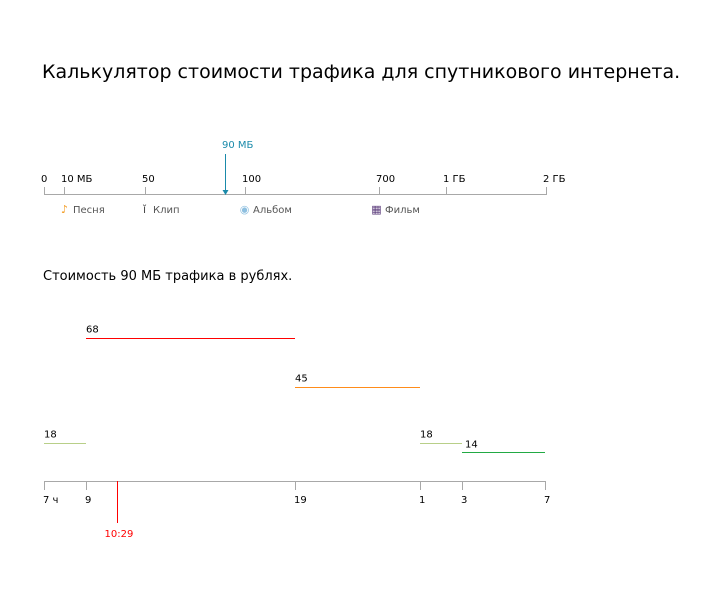 Image resolution: width=701 pixels, height=605 pixels. I want to click on traffic-marker-label: 90 МБ, so click(238, 145).